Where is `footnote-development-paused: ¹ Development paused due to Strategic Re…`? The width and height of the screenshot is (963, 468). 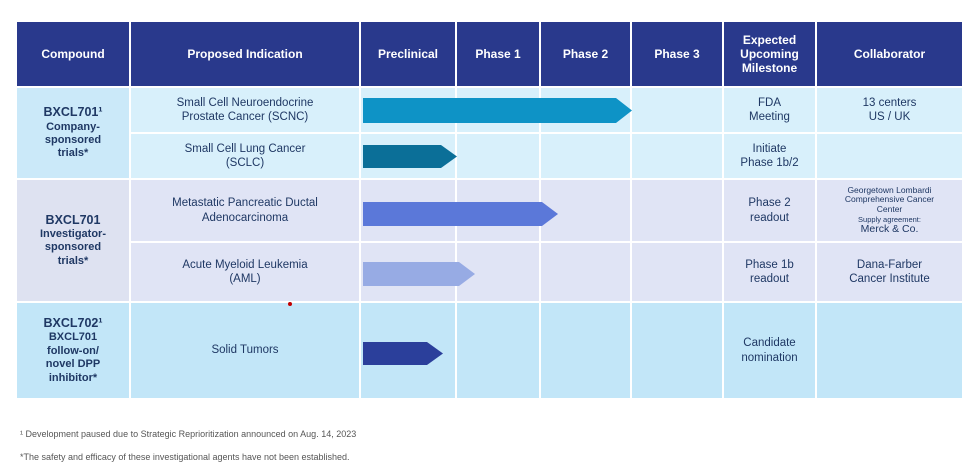
footnote-development-paused: ¹ Development paused due to Strategic Re… is located at coordinates (188, 434).